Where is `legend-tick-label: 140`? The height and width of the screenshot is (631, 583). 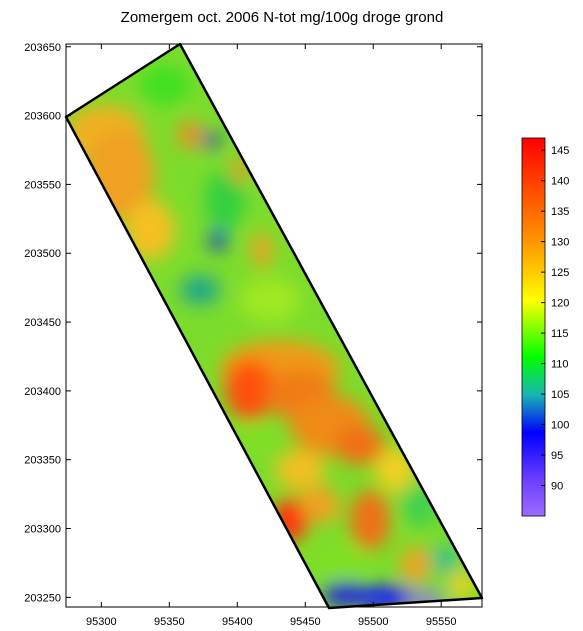 legend-tick-label: 140 is located at coordinates (560, 182).